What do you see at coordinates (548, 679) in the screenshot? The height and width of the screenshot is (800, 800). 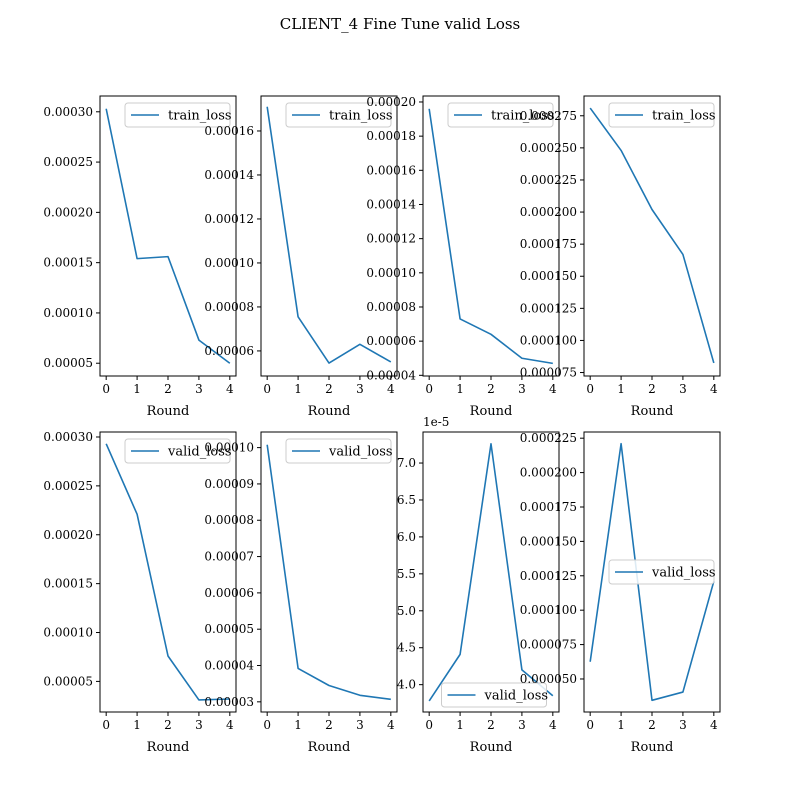 I see `y-tick-label: 0.000050` at bounding box center [548, 679].